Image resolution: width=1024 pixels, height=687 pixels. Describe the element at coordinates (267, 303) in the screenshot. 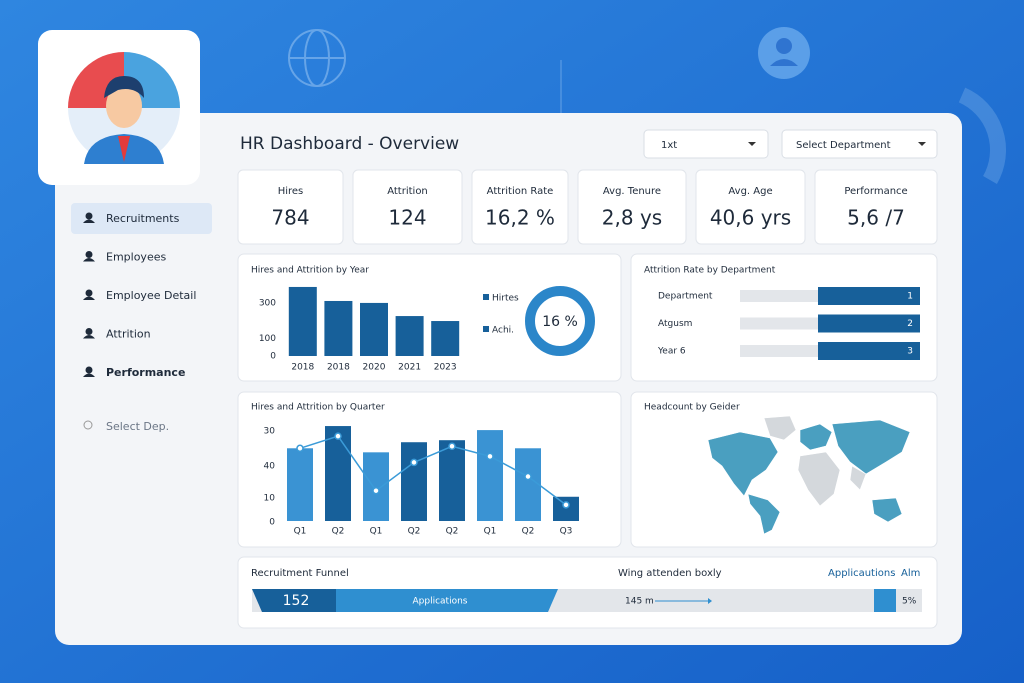

I see `y-tick-label: 300` at that location.